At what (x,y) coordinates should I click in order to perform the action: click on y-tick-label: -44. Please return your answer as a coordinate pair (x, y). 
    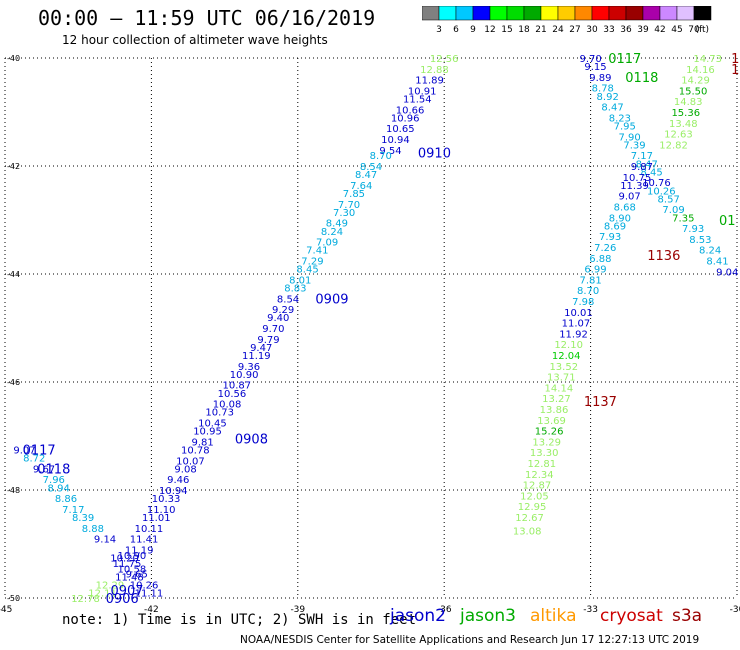
    Looking at the image, I should click on (13, 274).